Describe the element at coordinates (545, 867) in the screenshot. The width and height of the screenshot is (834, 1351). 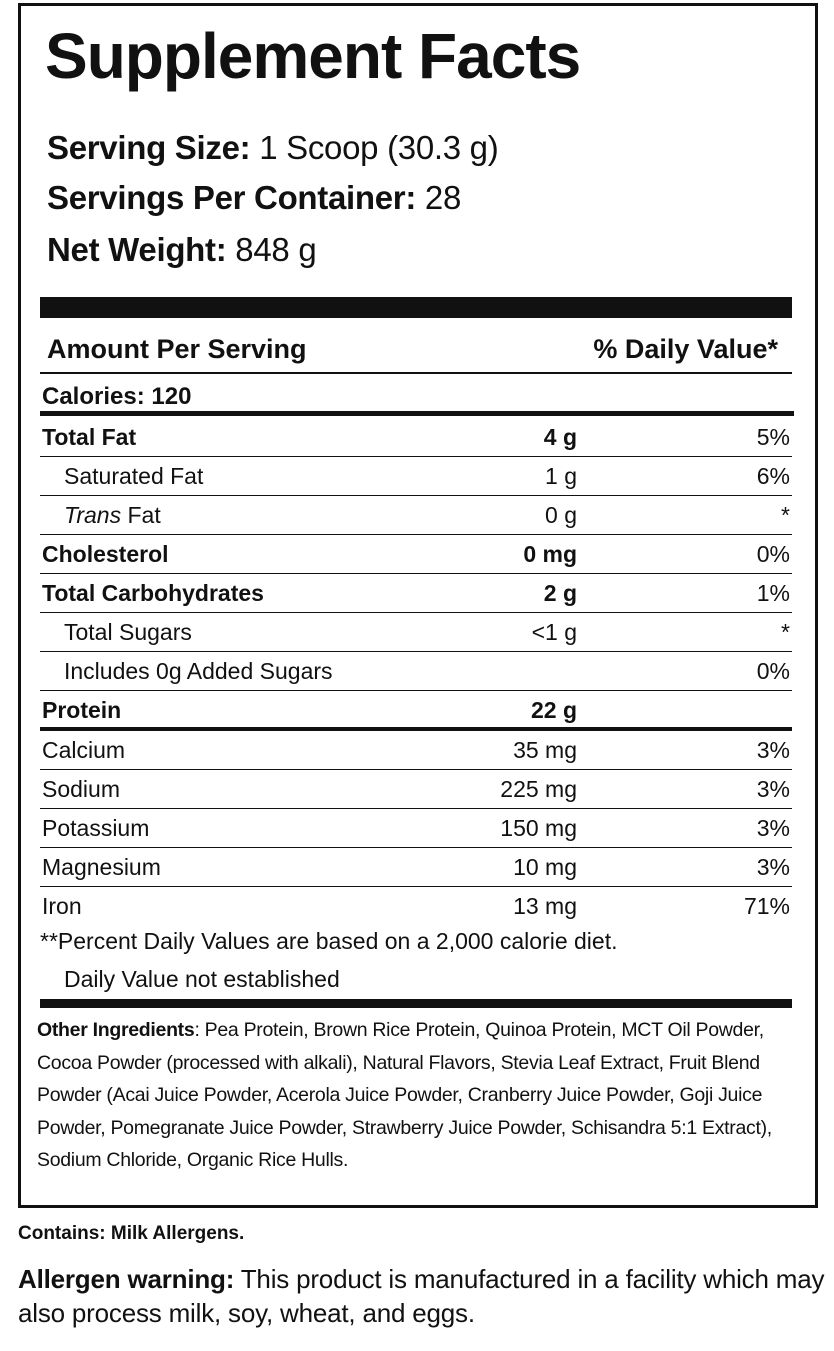
I see `nutrient-amount: 10 mg` at that location.